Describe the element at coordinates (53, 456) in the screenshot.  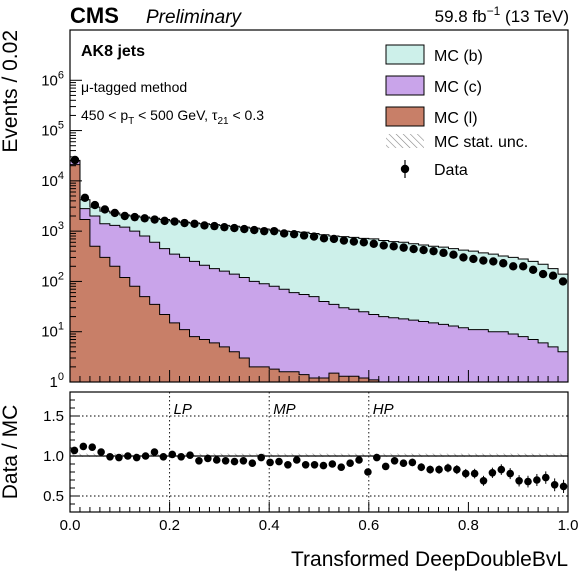
I see `ratio-y-tick-label: 1.0` at that location.